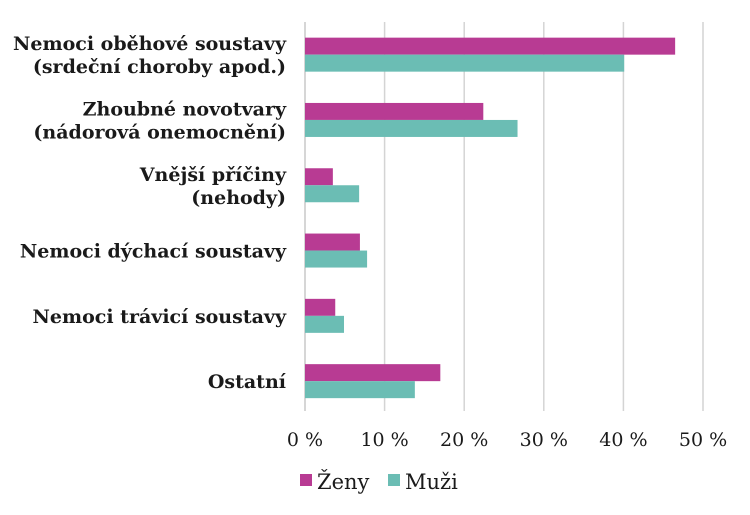  What do you see at coordinates (544, 440) in the screenshot?
I see `x-tick-label: 30 %` at bounding box center [544, 440].